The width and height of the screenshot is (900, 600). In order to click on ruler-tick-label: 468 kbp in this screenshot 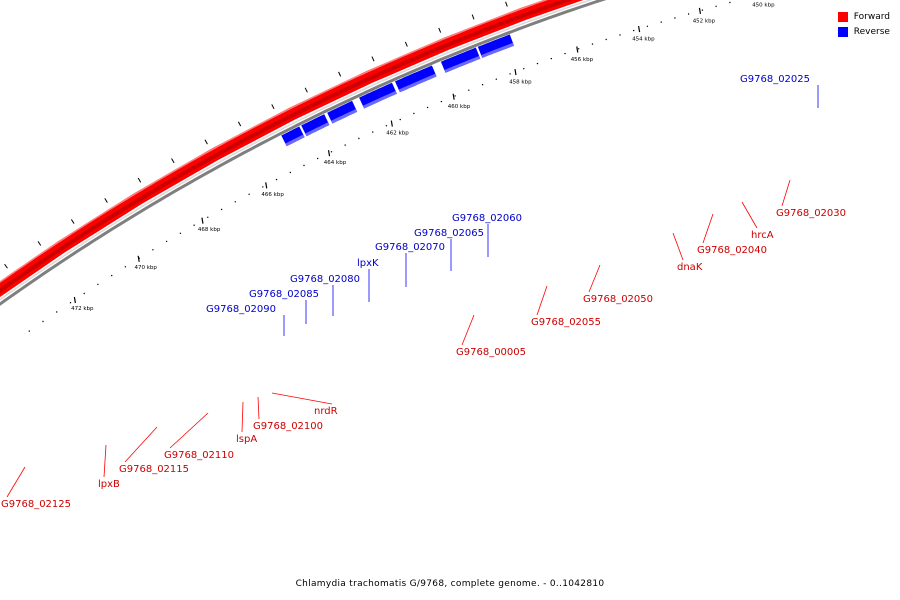, I will do `click(209, 230)`.